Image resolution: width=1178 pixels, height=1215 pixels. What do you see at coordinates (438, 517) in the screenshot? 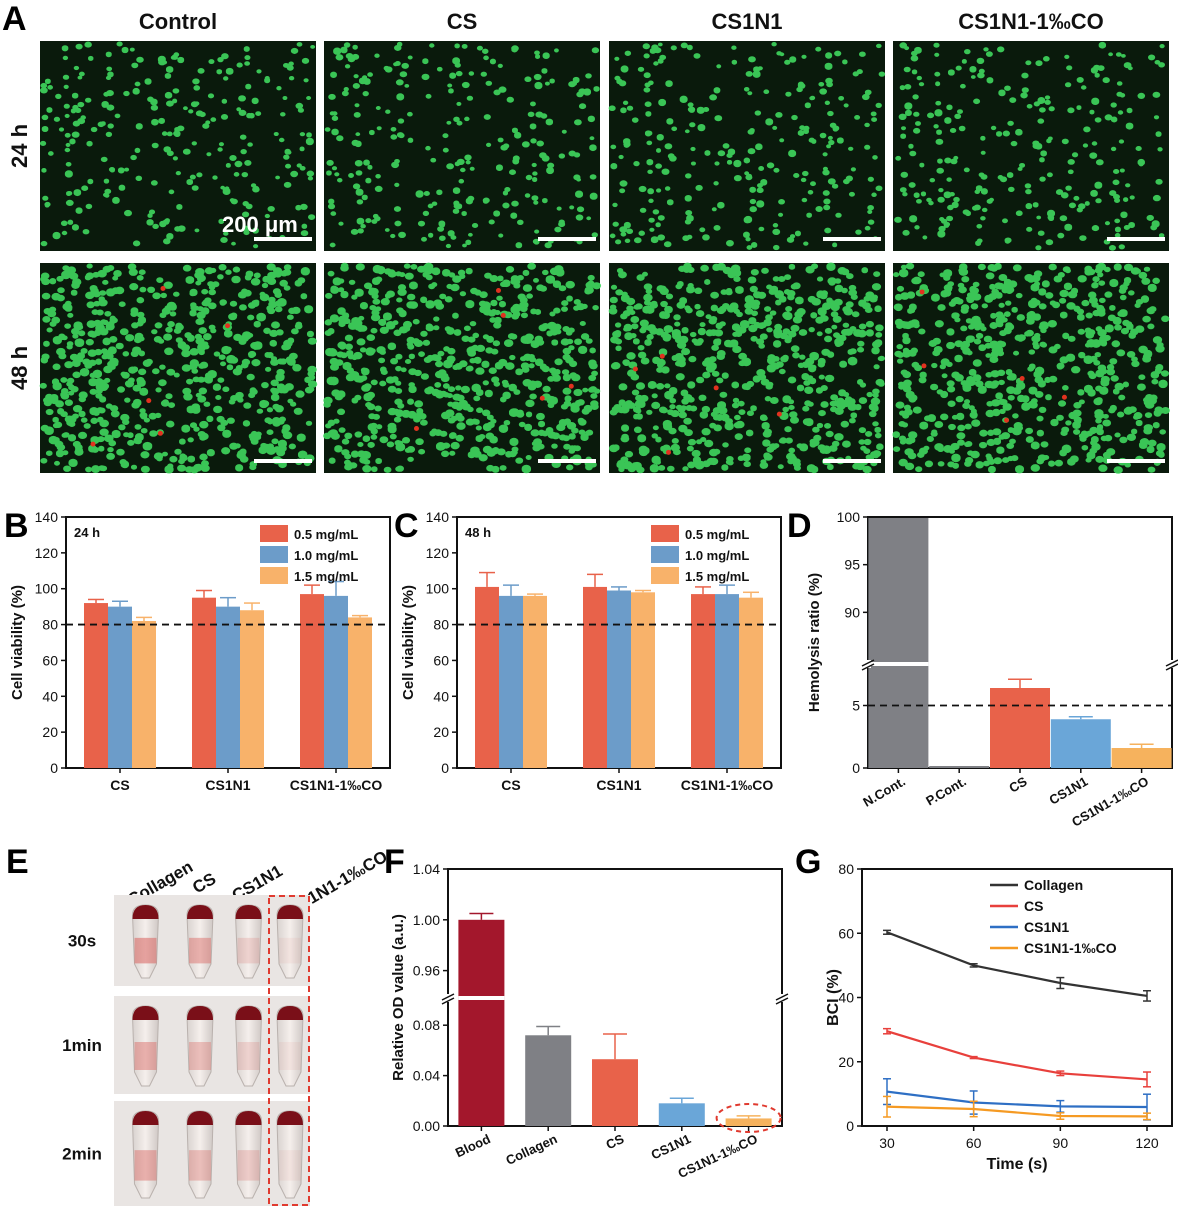
I see `y-tick-label: 140` at bounding box center [438, 517].